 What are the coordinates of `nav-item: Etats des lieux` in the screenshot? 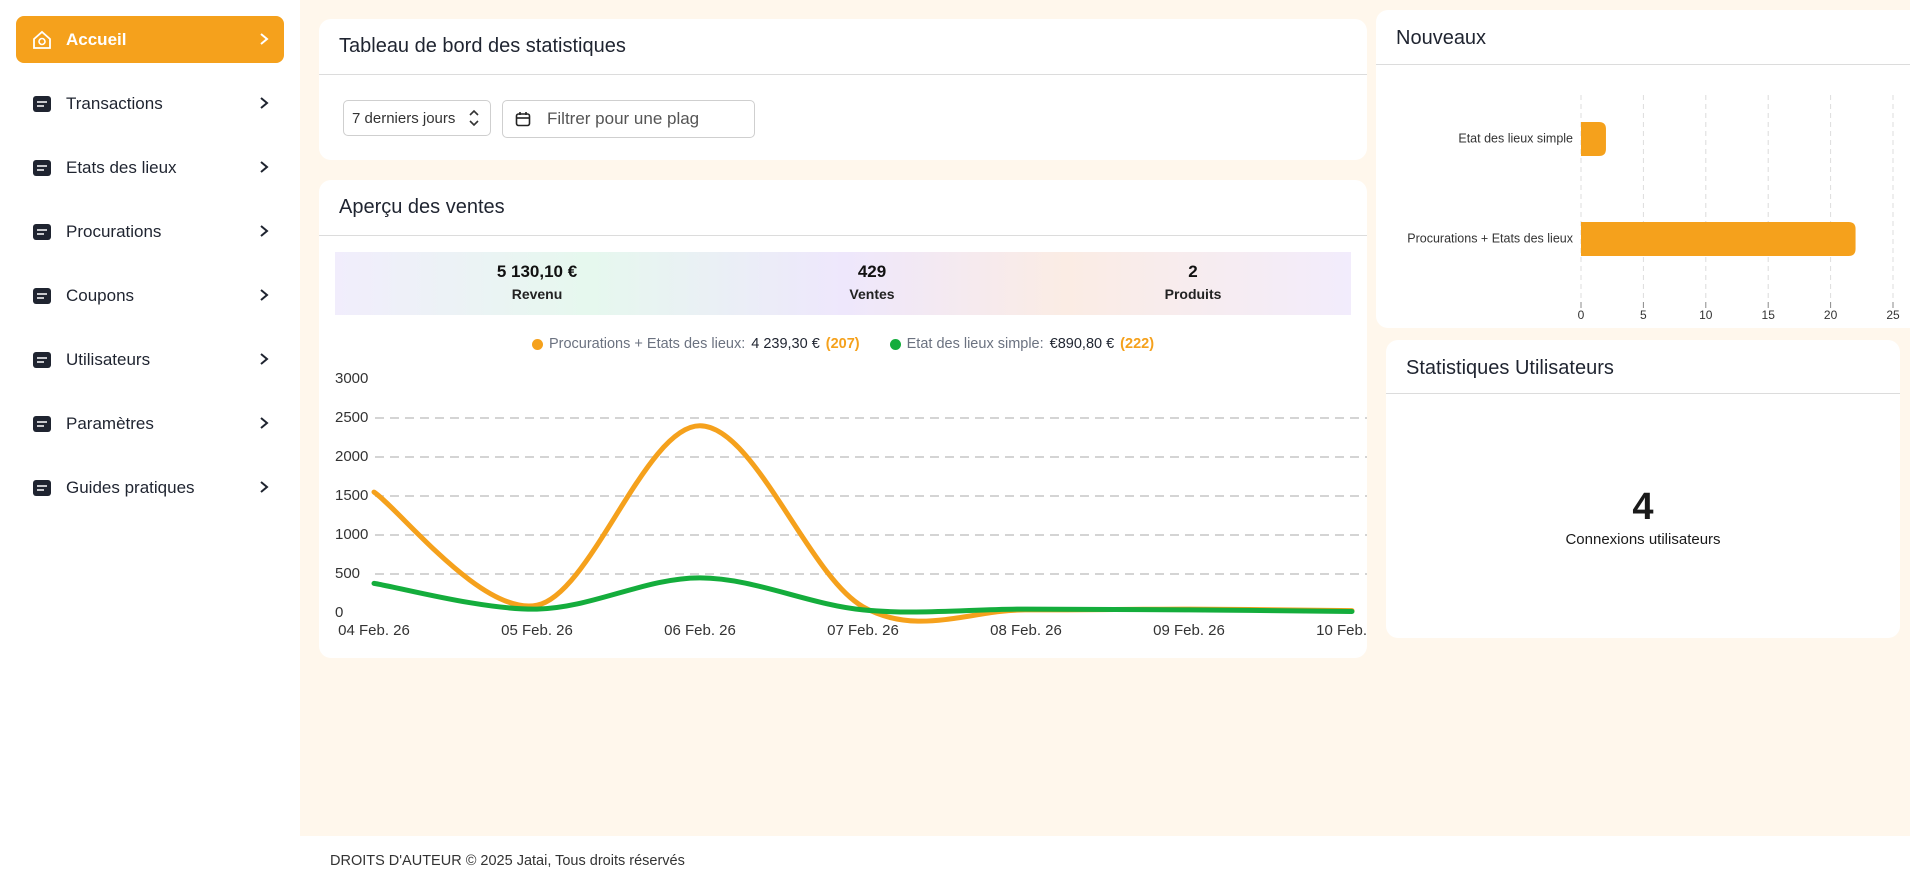 It's located at (150, 167).